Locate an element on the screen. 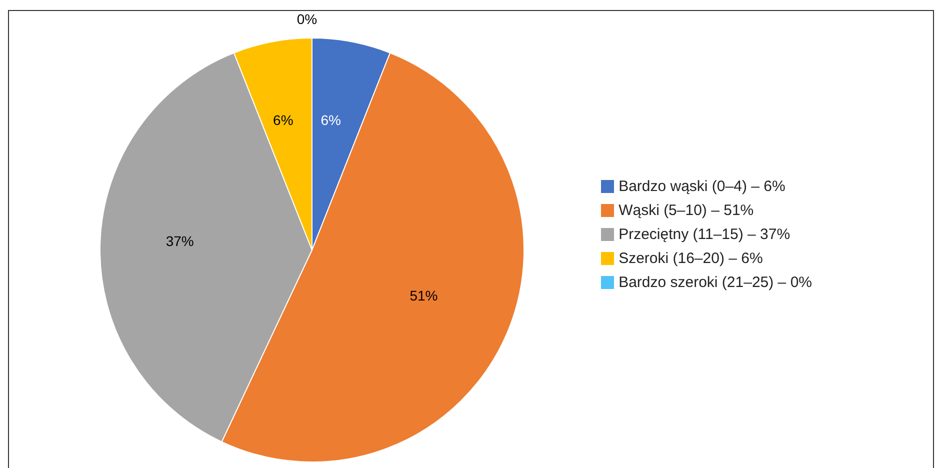 The width and height of the screenshot is (942, 468). legend-label: Przeciętny (11–15) – 37% is located at coordinates (704, 234).